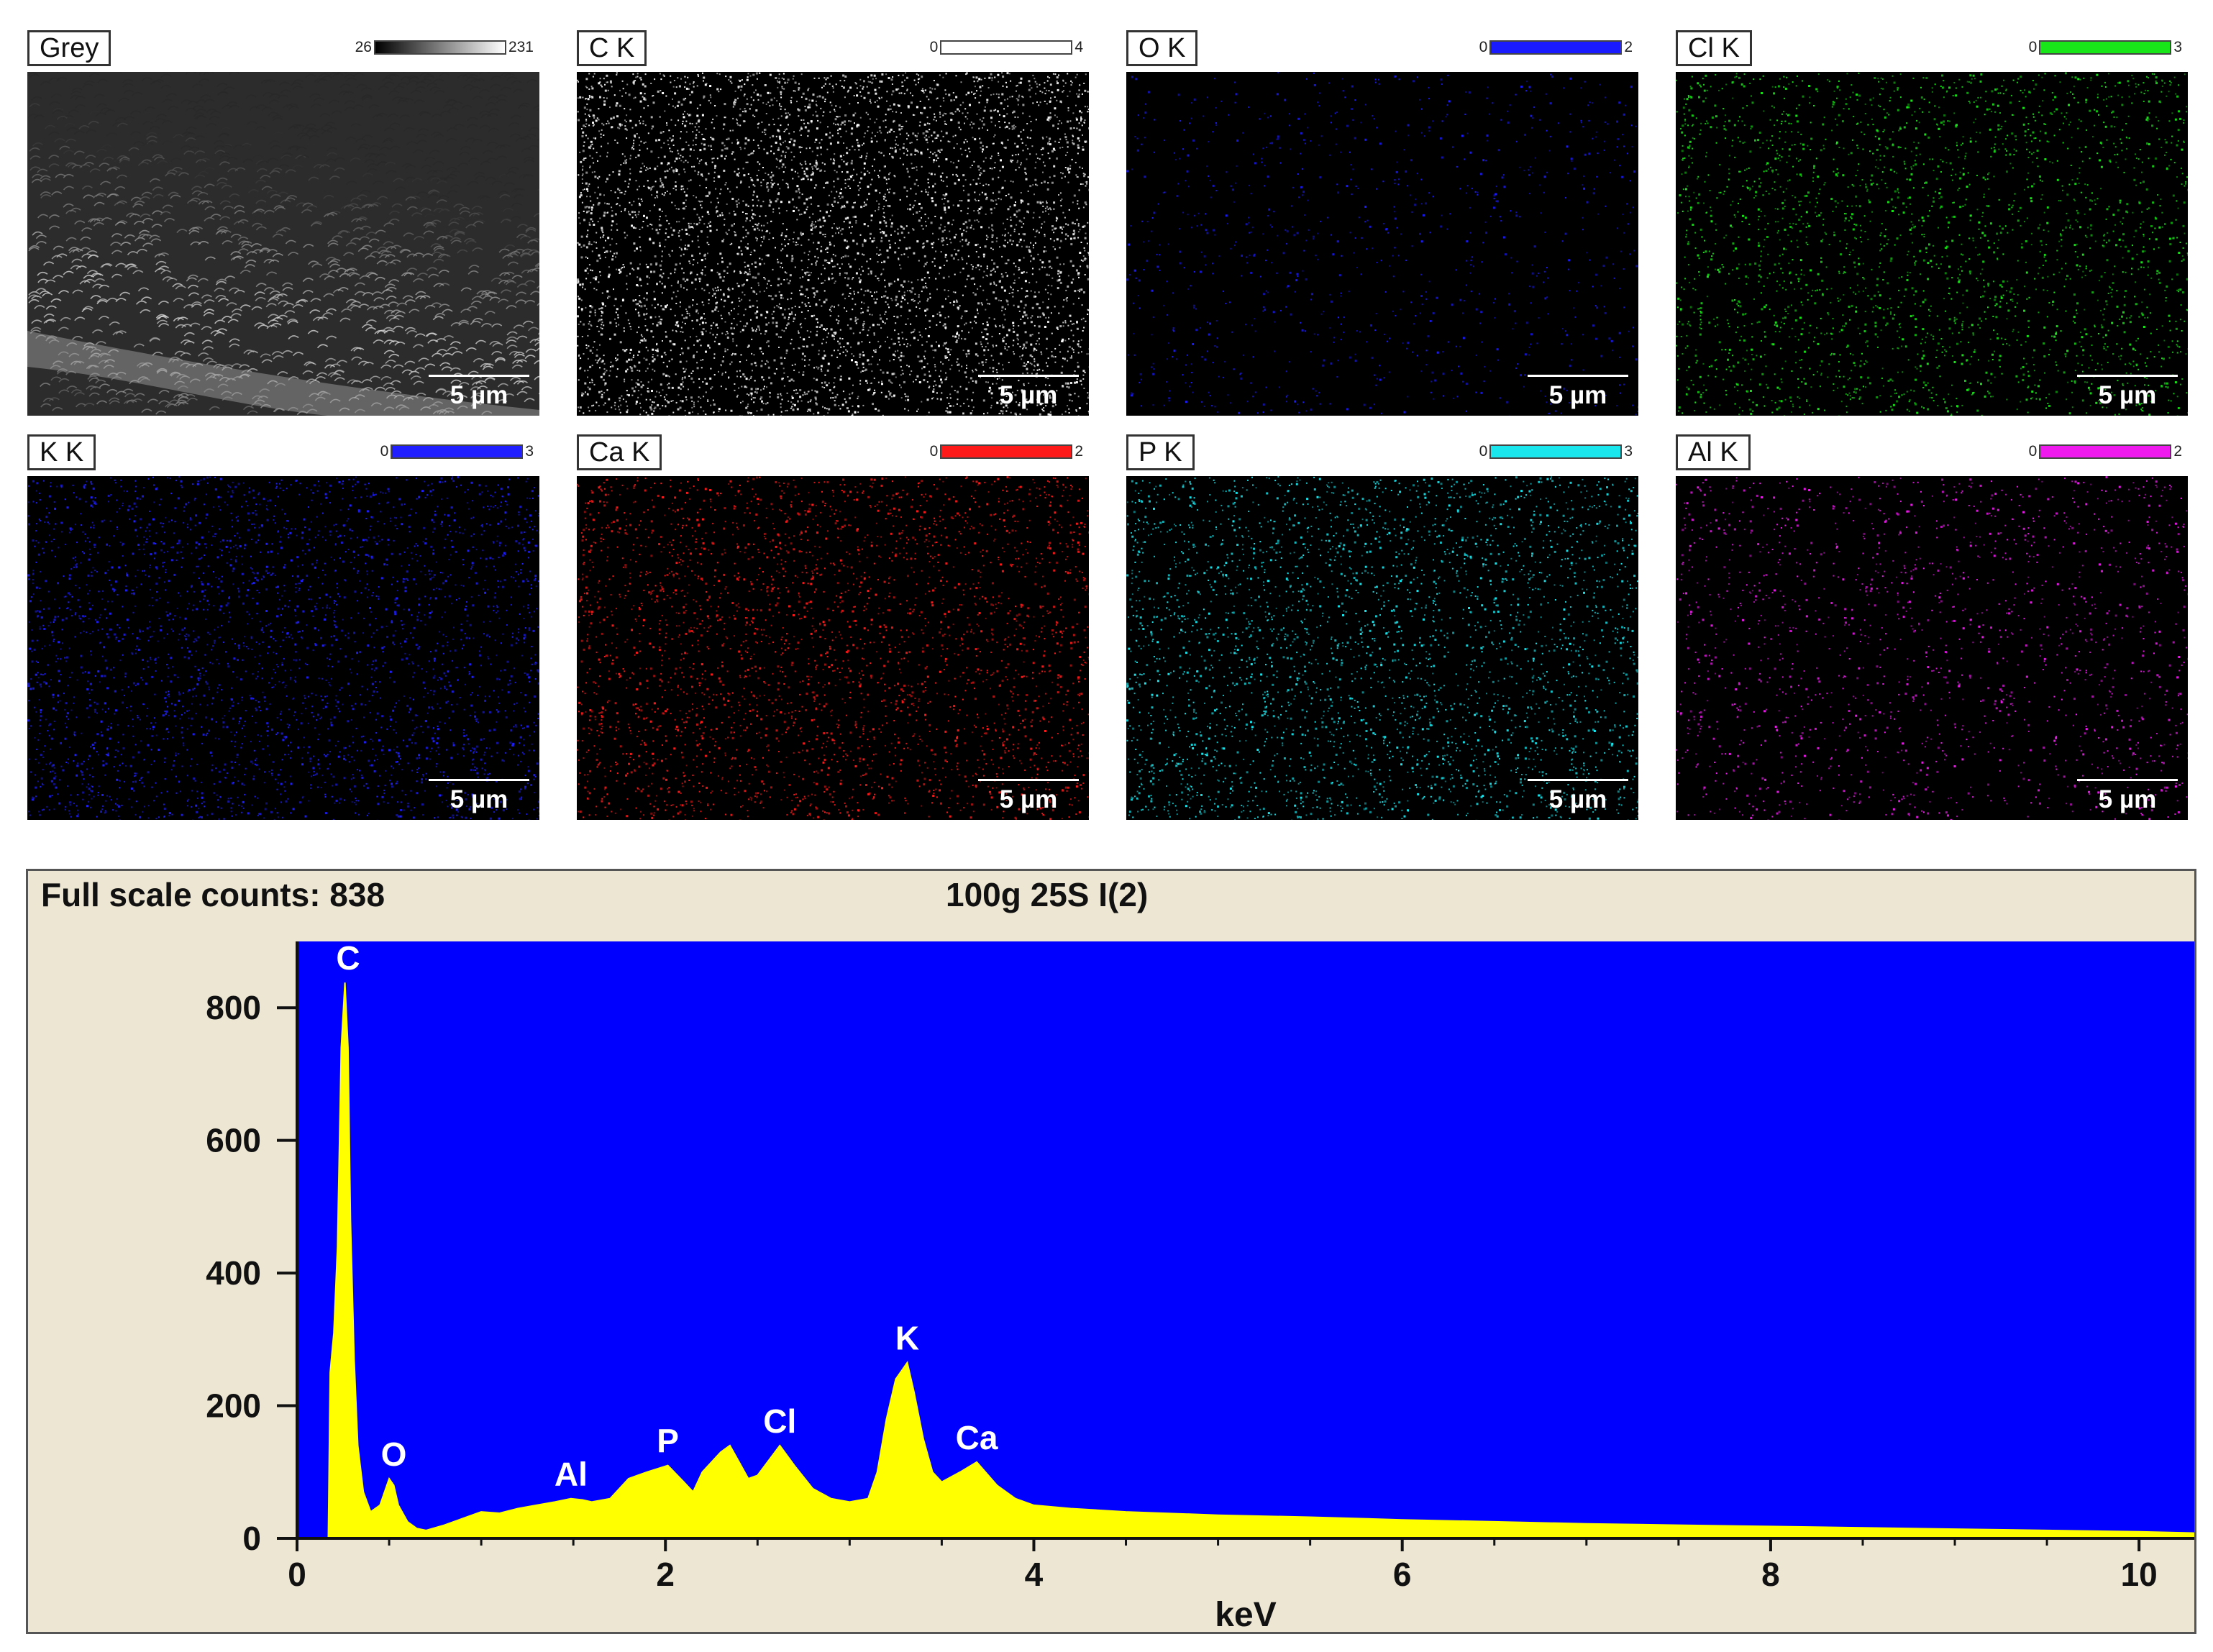  Describe the element at coordinates (363, 47) in the screenshot. I see `scale-min: 26` at that location.